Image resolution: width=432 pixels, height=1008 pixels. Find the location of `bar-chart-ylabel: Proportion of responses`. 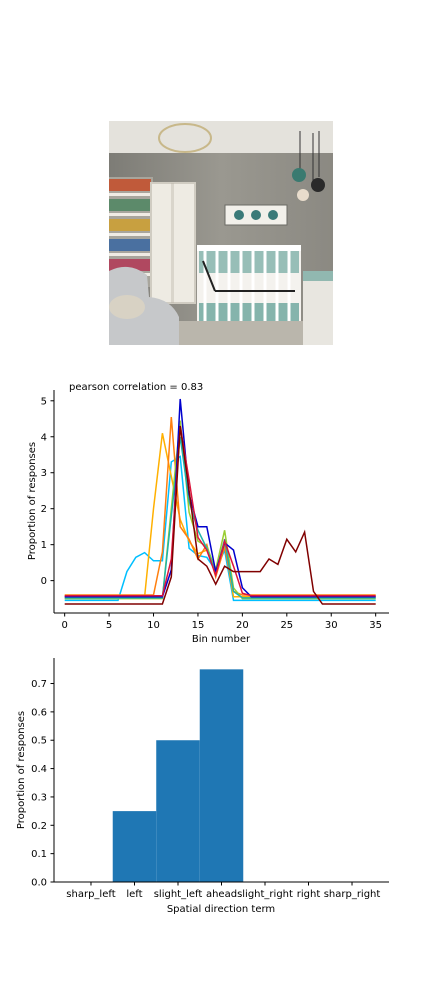

bar-chart-ylabel: Proportion of responses is located at coordinates (21, 770).